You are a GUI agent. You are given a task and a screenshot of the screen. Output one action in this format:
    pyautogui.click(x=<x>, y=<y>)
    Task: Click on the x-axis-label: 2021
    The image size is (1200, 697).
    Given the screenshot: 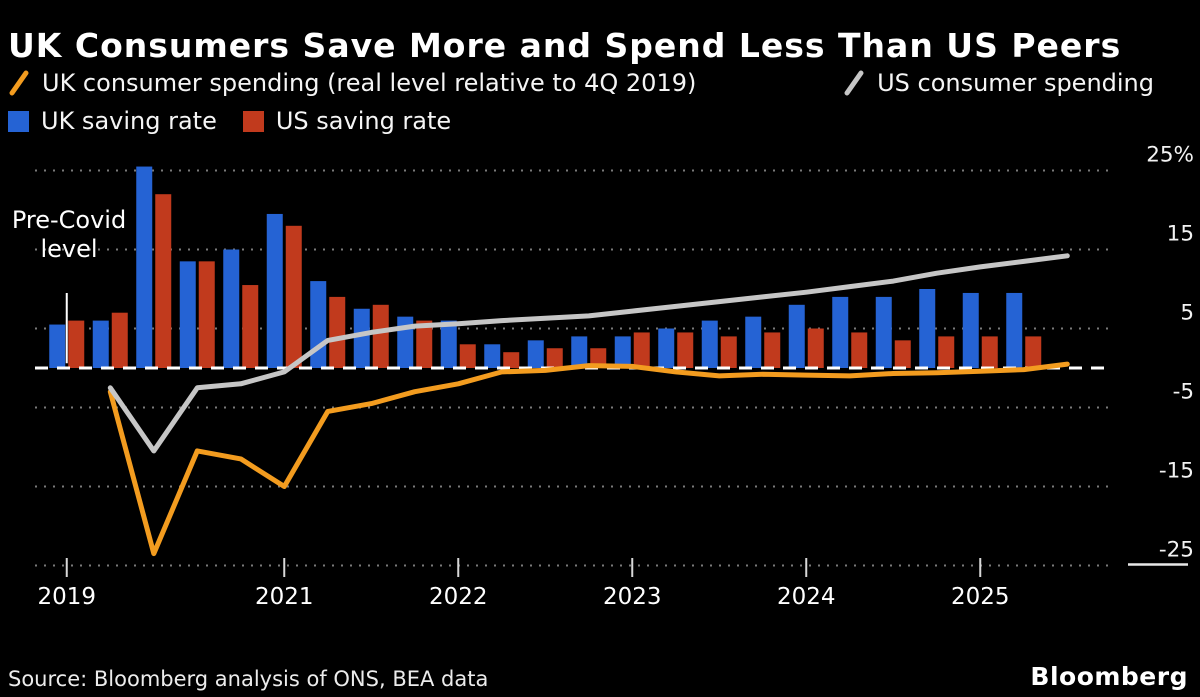 What is the action you would take?
    pyautogui.click(x=284, y=597)
    